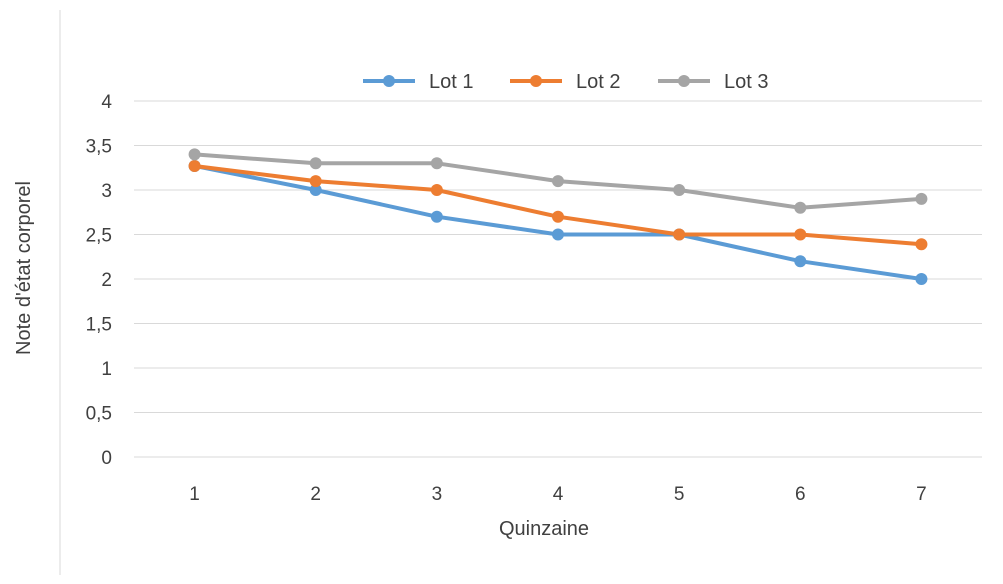 This screenshot has height=584, width=1003. Describe the element at coordinates (99, 280) in the screenshot. I see `y-axis-ticks: 0 0,5 1 1,5 2 2,5 3 3,5 4` at that location.